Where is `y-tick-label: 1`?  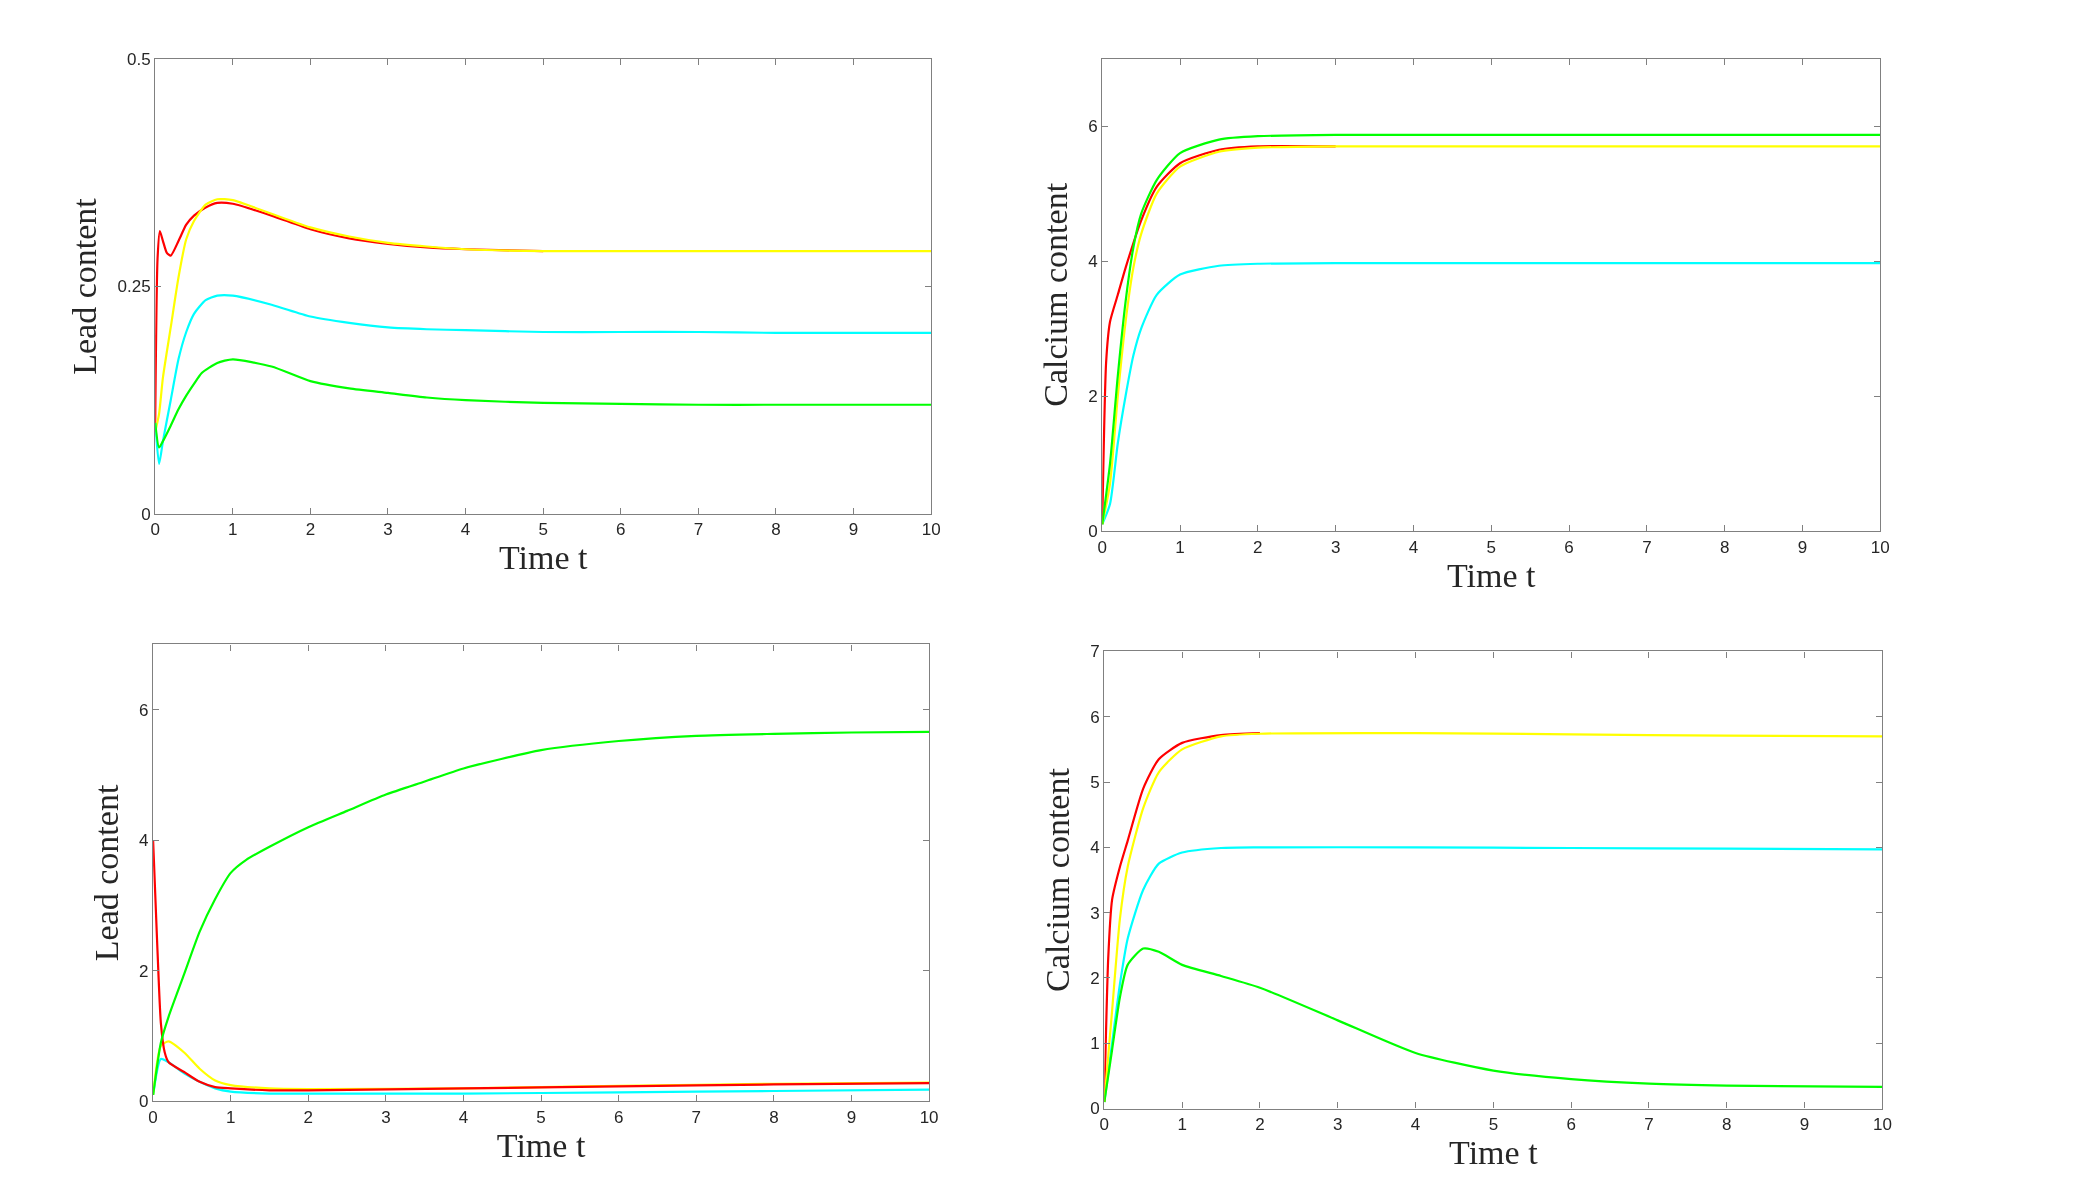
y-tick-label: 1 is located at coordinates (1095, 1044).